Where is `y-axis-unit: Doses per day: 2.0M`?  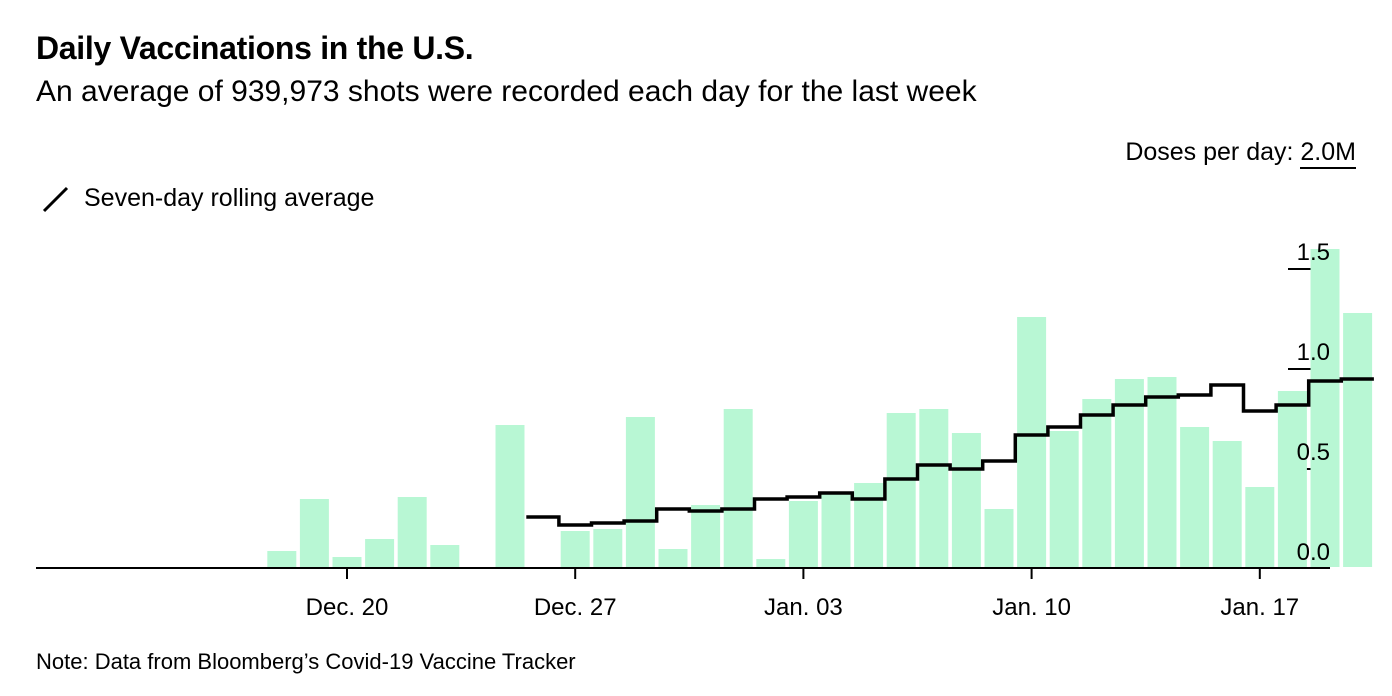
y-axis-unit: Doses per day: 2.0M is located at coordinates (1240, 153).